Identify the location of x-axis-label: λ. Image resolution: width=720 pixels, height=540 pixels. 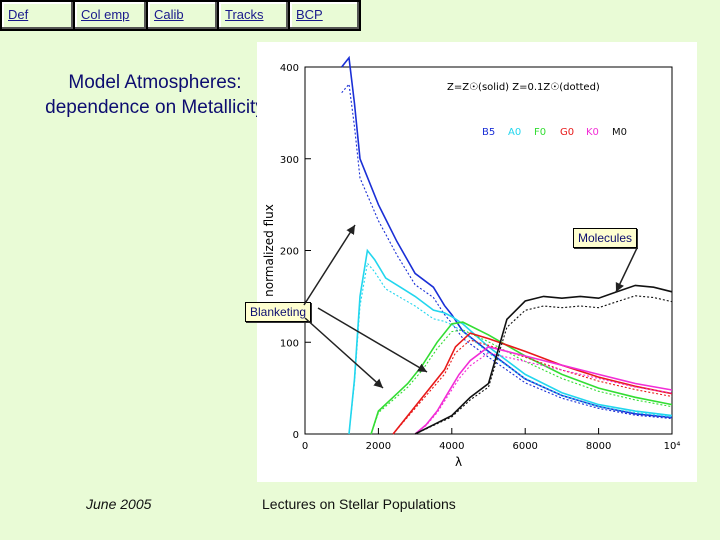
(458, 462).